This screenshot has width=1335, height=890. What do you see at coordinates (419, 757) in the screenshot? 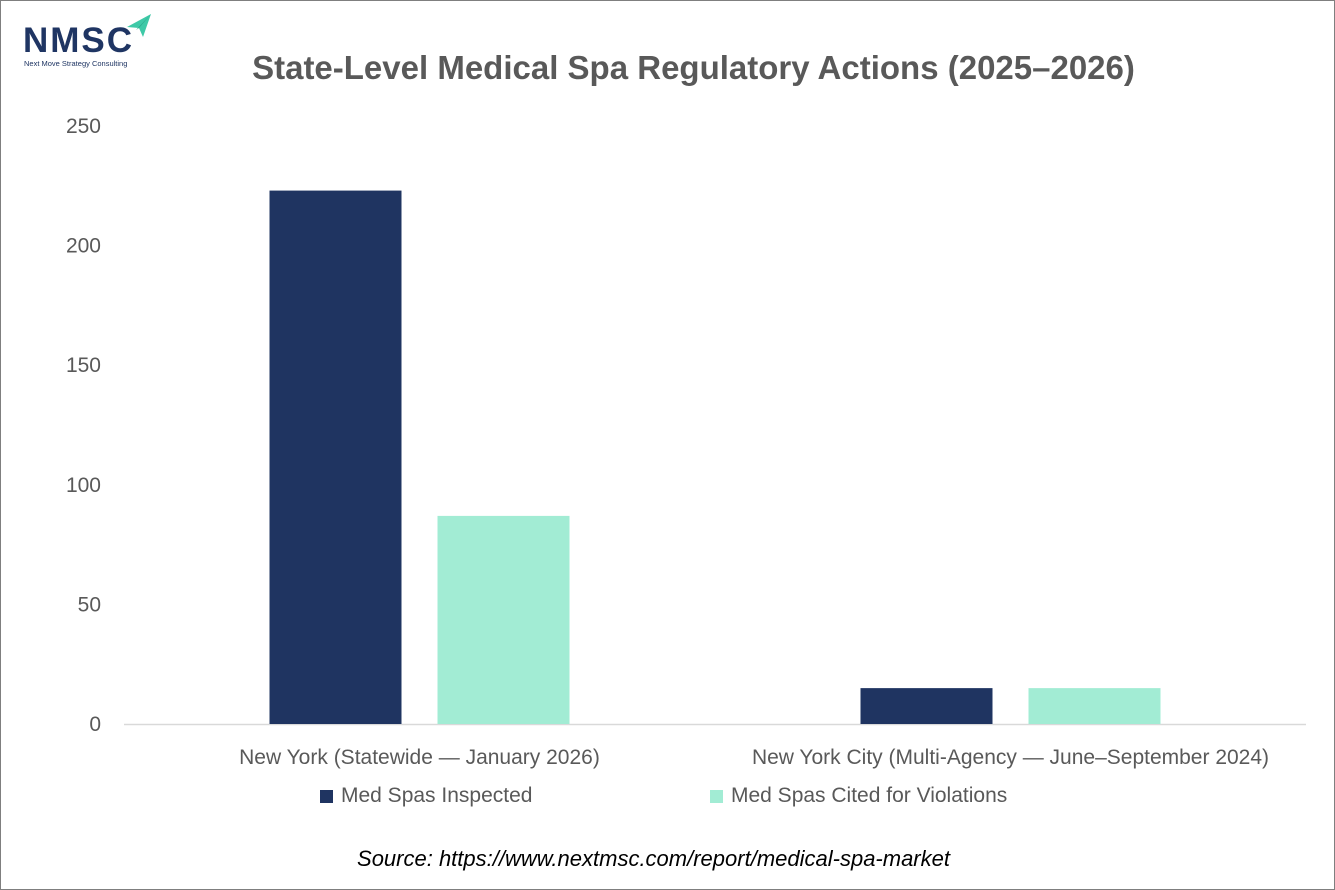
I see `x-category-label: New York (Statewide — January 2026)` at bounding box center [419, 757].